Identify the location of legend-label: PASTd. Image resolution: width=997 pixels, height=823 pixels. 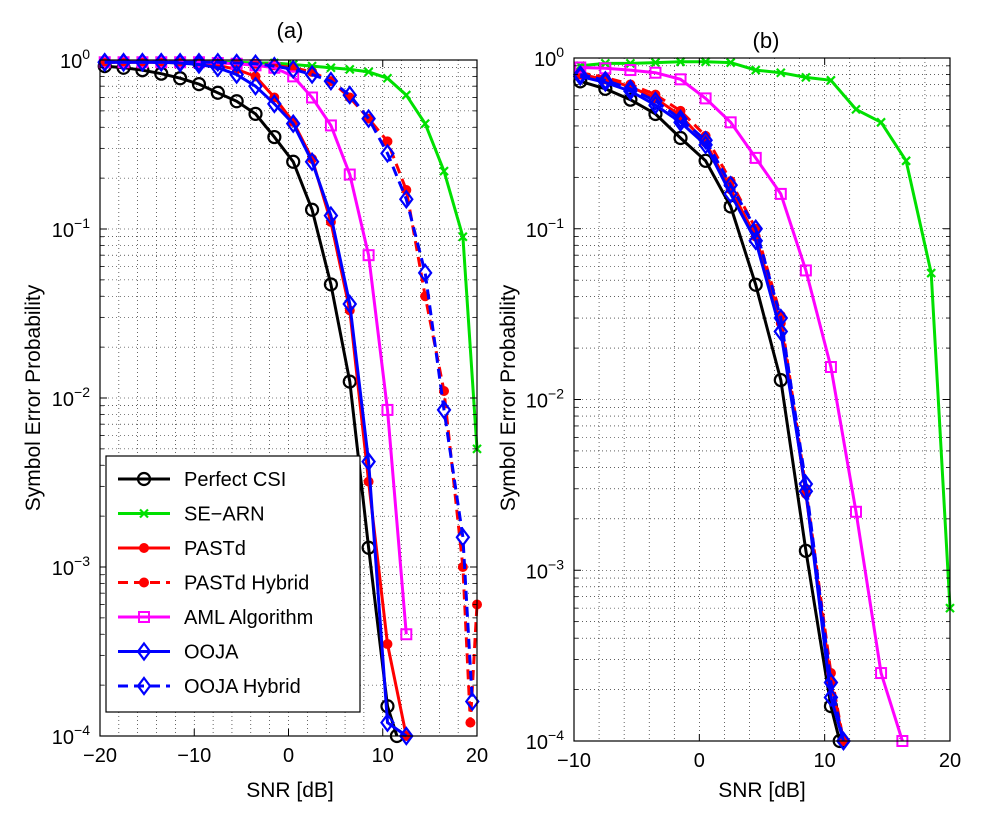
(215, 549).